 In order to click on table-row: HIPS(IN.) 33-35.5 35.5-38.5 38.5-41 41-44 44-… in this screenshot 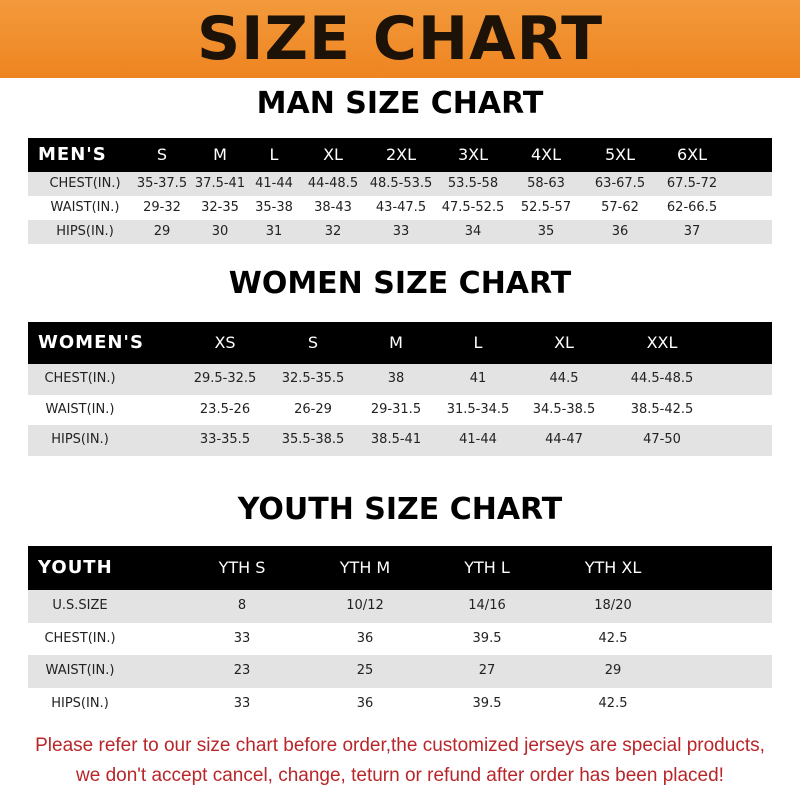, I will do `click(400, 440)`.